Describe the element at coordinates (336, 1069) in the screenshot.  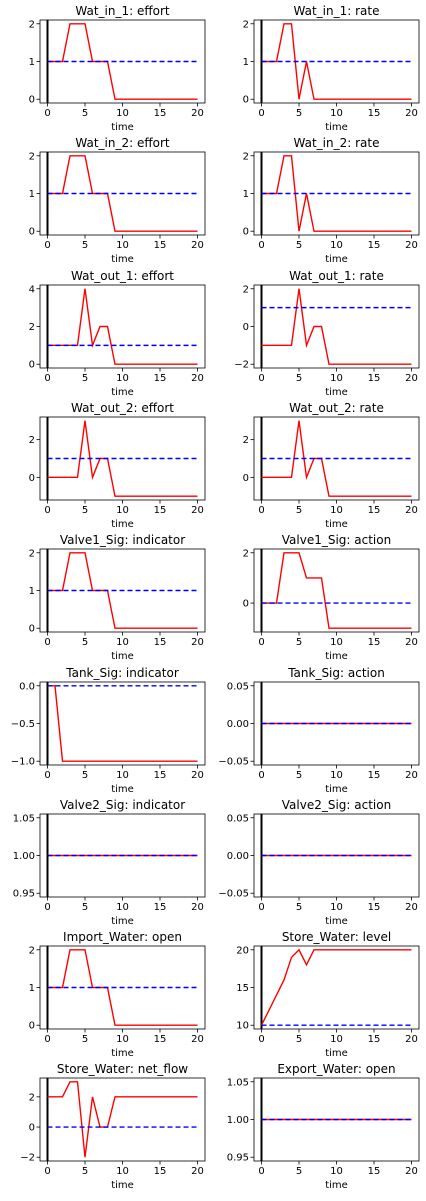
I see `subplot-title: Export_Water: open` at that location.